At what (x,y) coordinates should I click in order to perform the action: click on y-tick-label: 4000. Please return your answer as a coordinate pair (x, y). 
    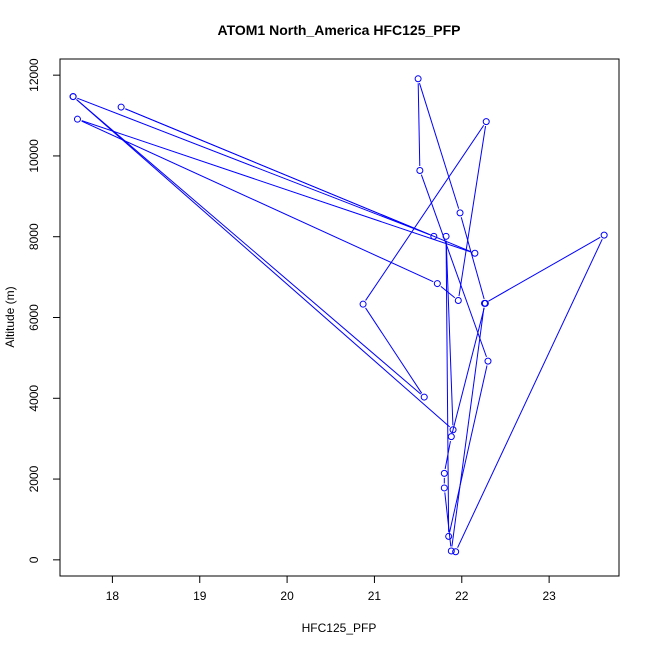
    Looking at the image, I should click on (34, 398).